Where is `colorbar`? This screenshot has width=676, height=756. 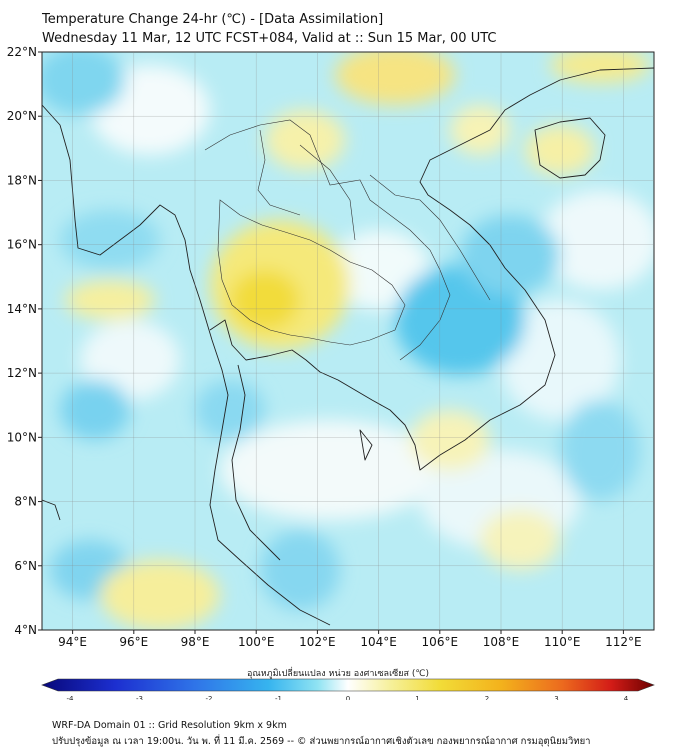
colorbar is located at coordinates (348, 685).